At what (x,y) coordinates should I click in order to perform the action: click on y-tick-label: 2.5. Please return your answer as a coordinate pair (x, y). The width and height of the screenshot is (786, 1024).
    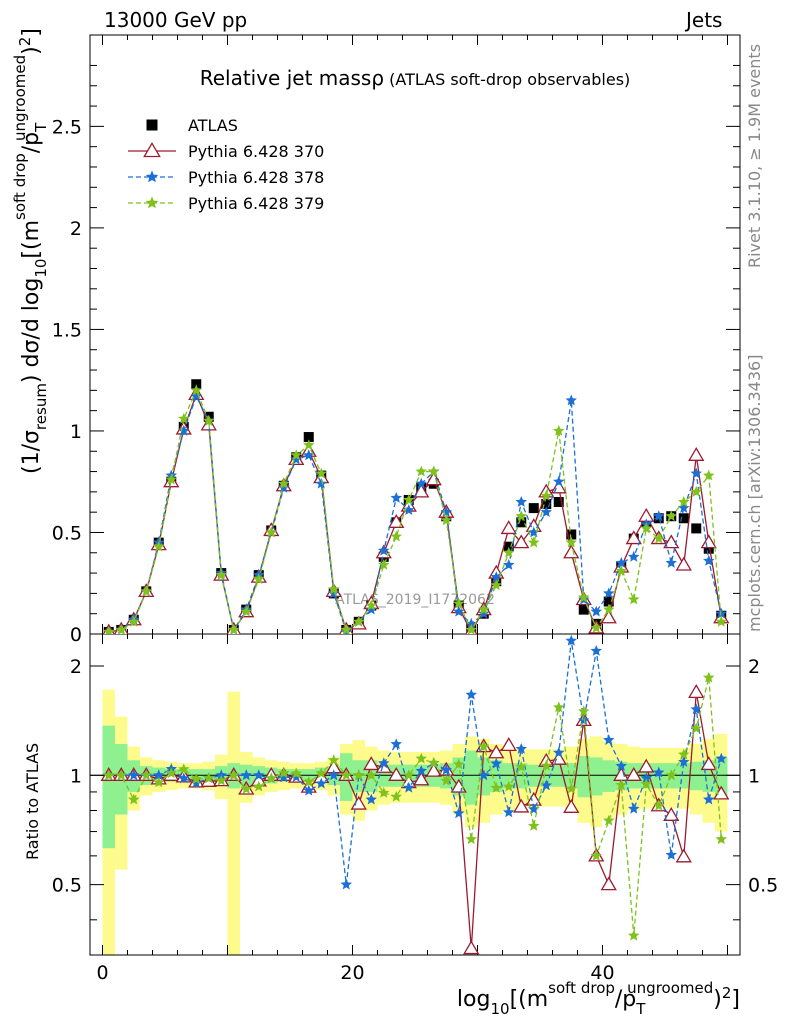
    Looking at the image, I should click on (67, 127).